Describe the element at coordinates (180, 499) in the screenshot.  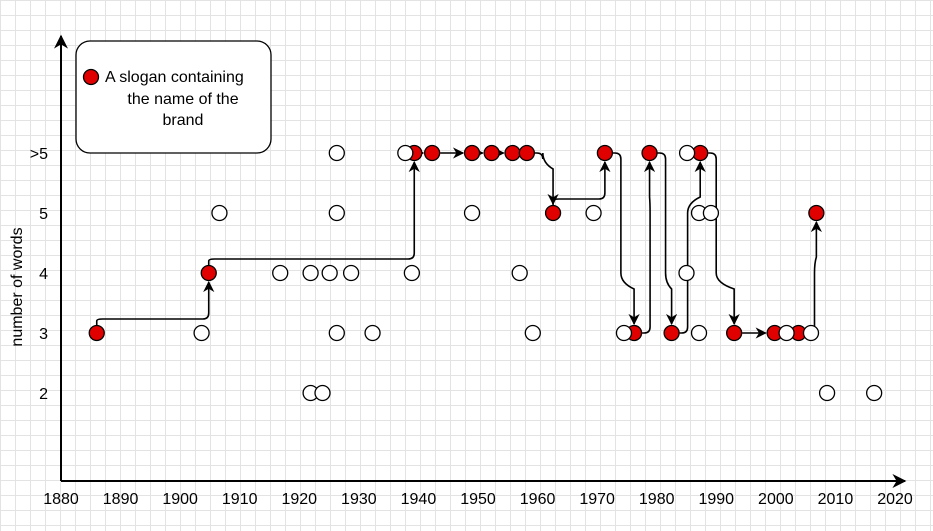
I see `x-tick-label: 1900` at that location.